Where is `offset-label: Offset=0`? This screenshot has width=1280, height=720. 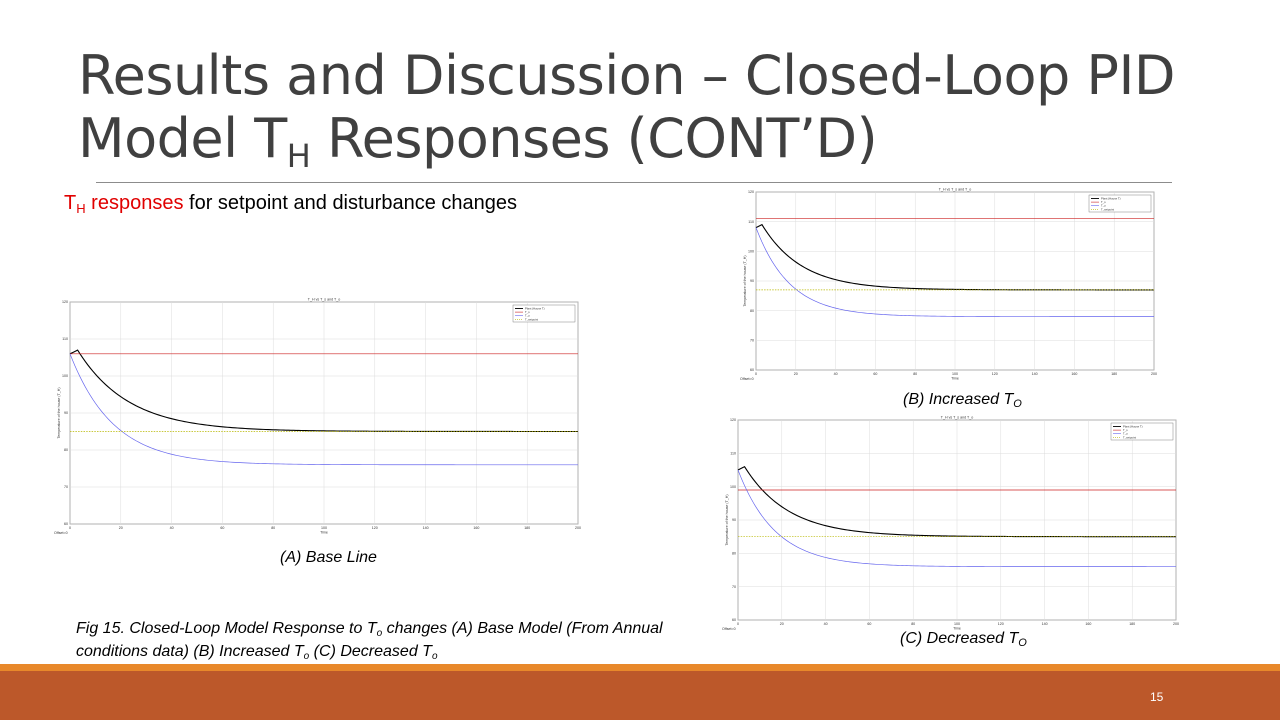
offset-label: Offset=0 is located at coordinates (61, 533).